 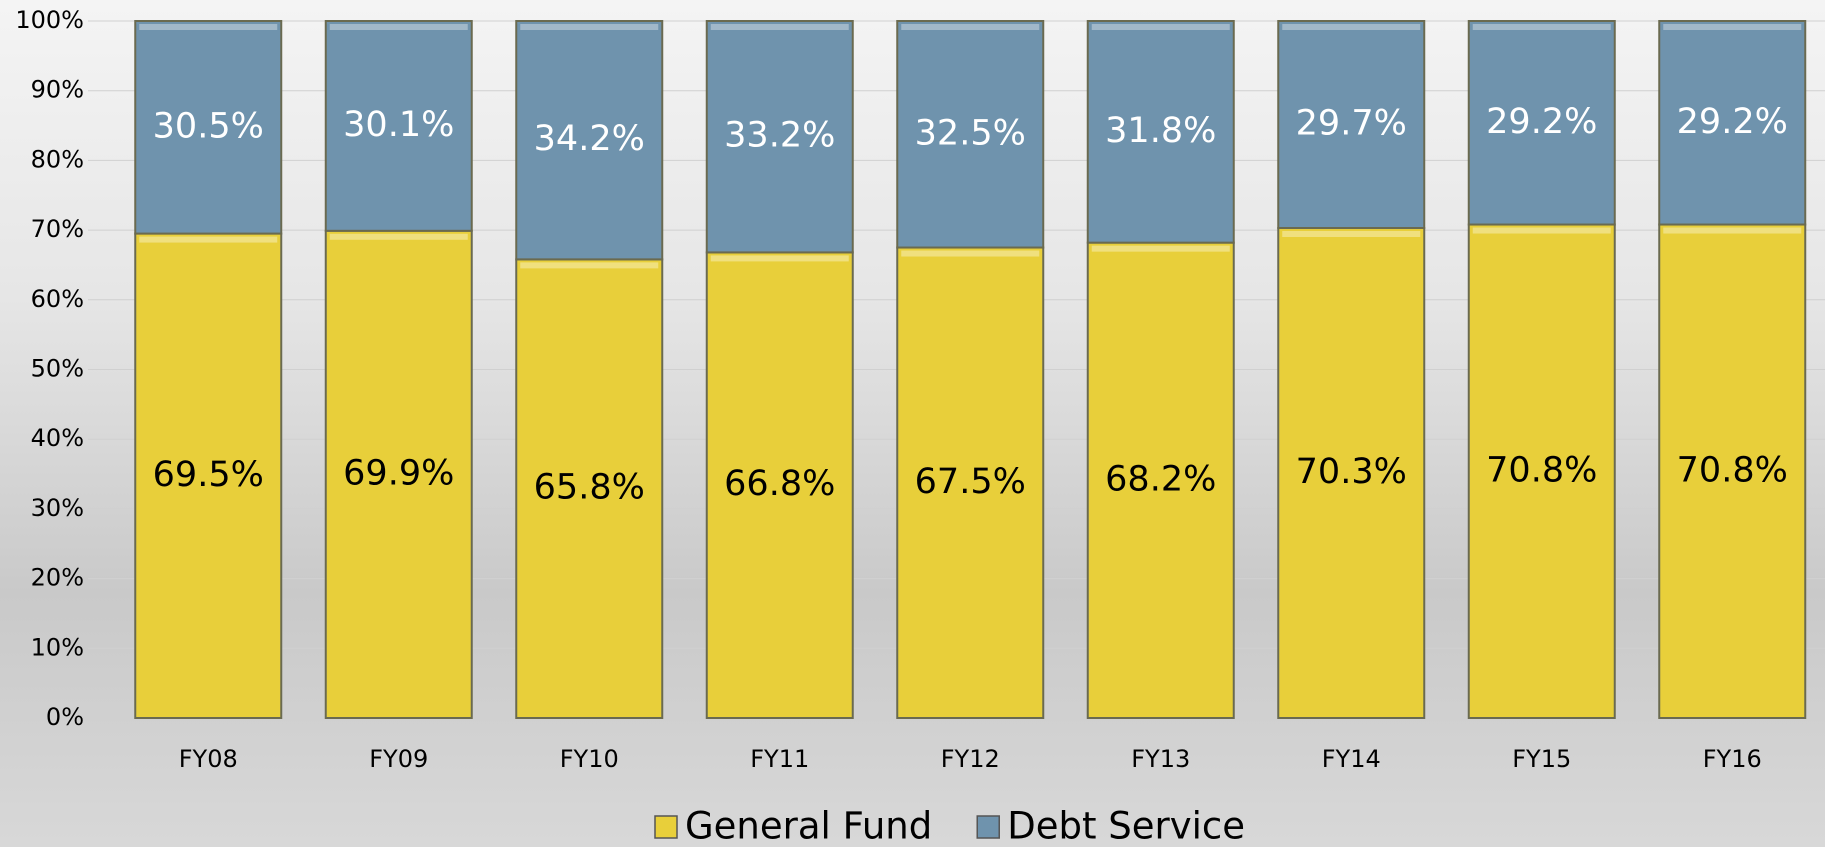 I want to click on y-tick-label: 20%, so click(x=57, y=578).